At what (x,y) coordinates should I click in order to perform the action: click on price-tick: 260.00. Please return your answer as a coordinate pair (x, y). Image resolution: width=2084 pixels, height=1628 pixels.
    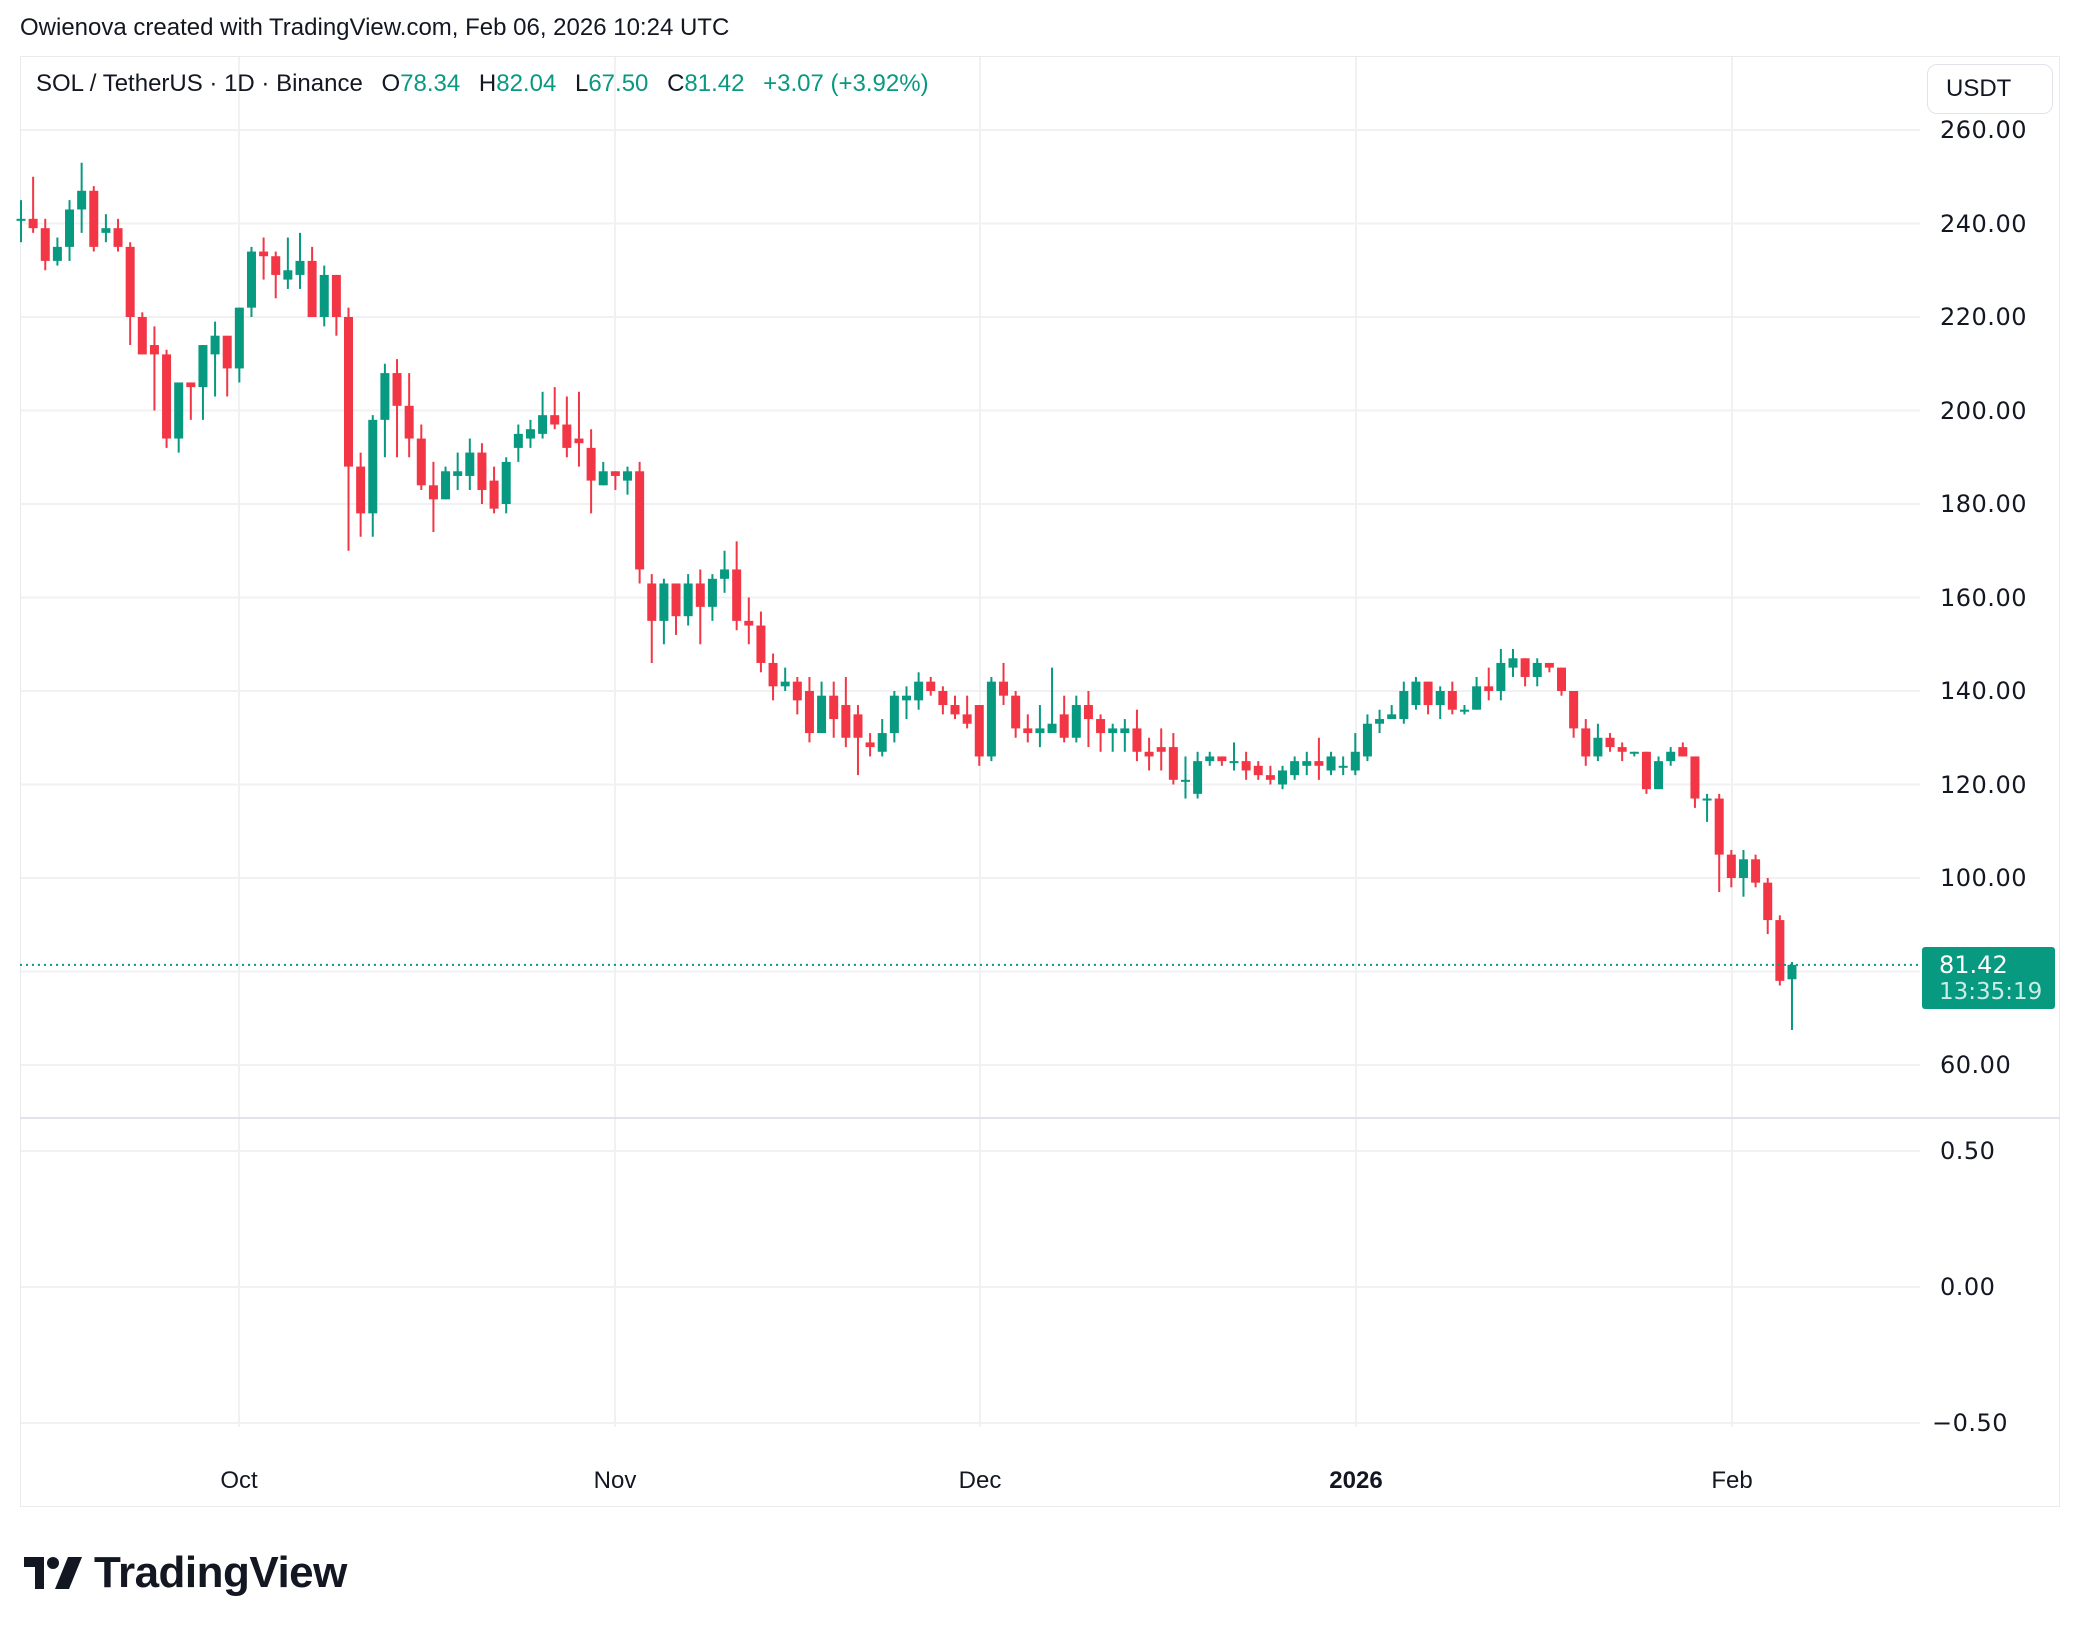
    Looking at the image, I should click on (1983, 130).